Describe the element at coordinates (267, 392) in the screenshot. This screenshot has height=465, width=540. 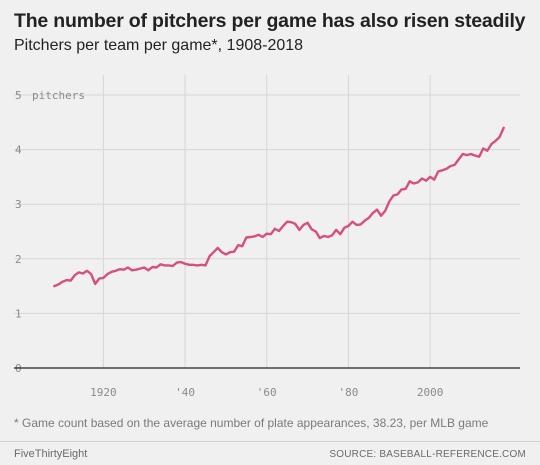
I see `x-tick-label: '60` at that location.